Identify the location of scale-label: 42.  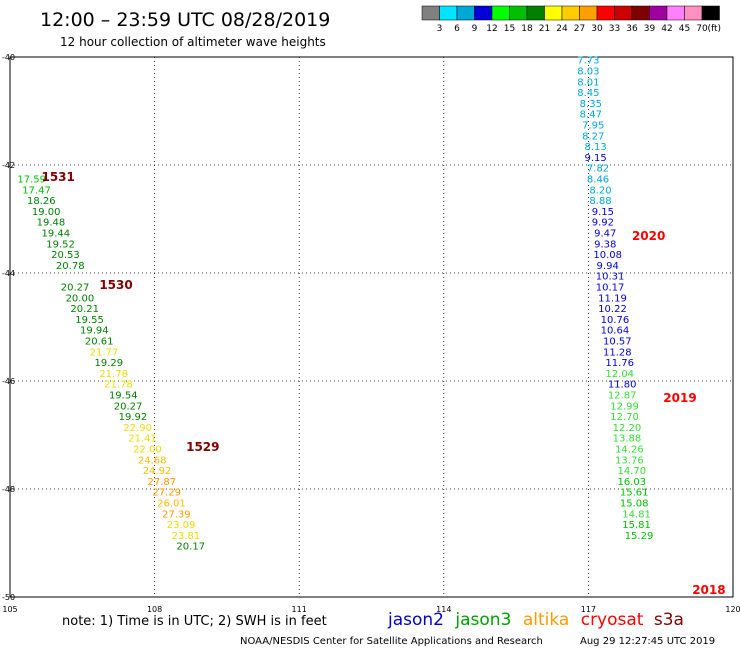
(666, 29).